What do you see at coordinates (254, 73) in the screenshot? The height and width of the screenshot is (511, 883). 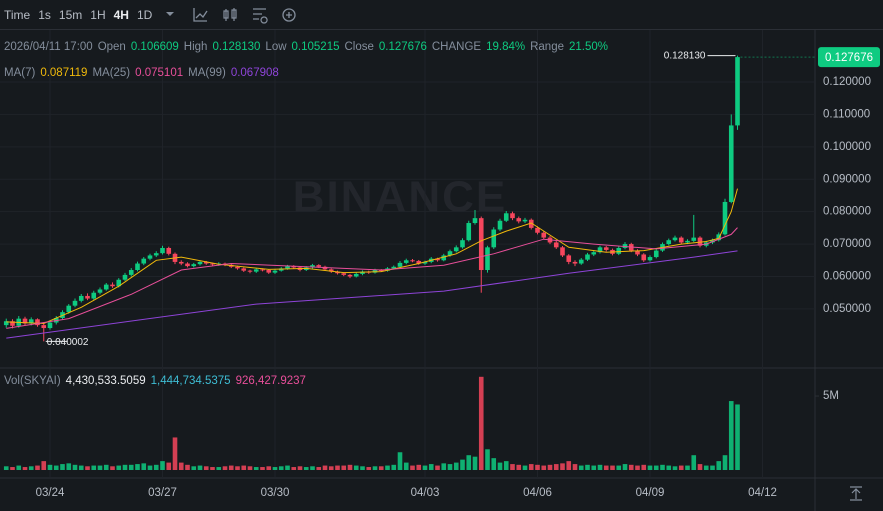 I see `ma-value: 0.067908` at bounding box center [254, 73].